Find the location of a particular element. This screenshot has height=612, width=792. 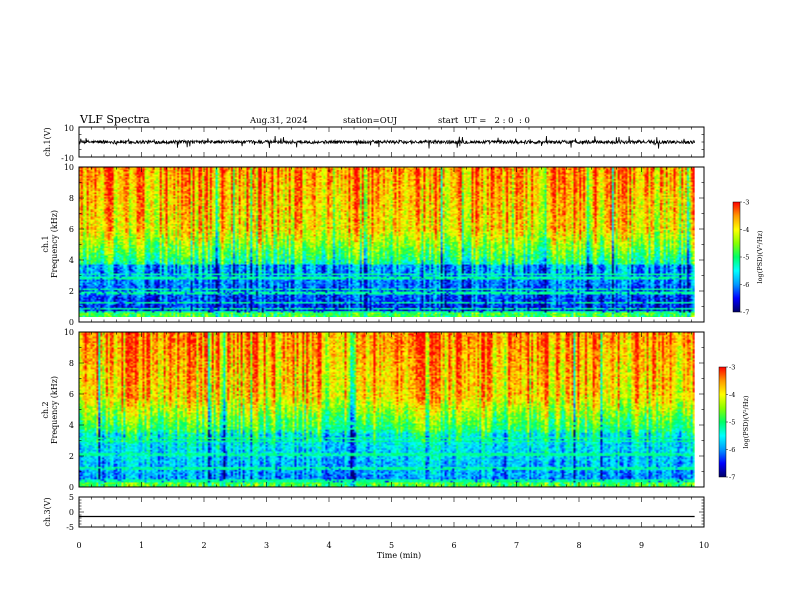

ch3-ytick-top: 5 is located at coordinates (71, 497).